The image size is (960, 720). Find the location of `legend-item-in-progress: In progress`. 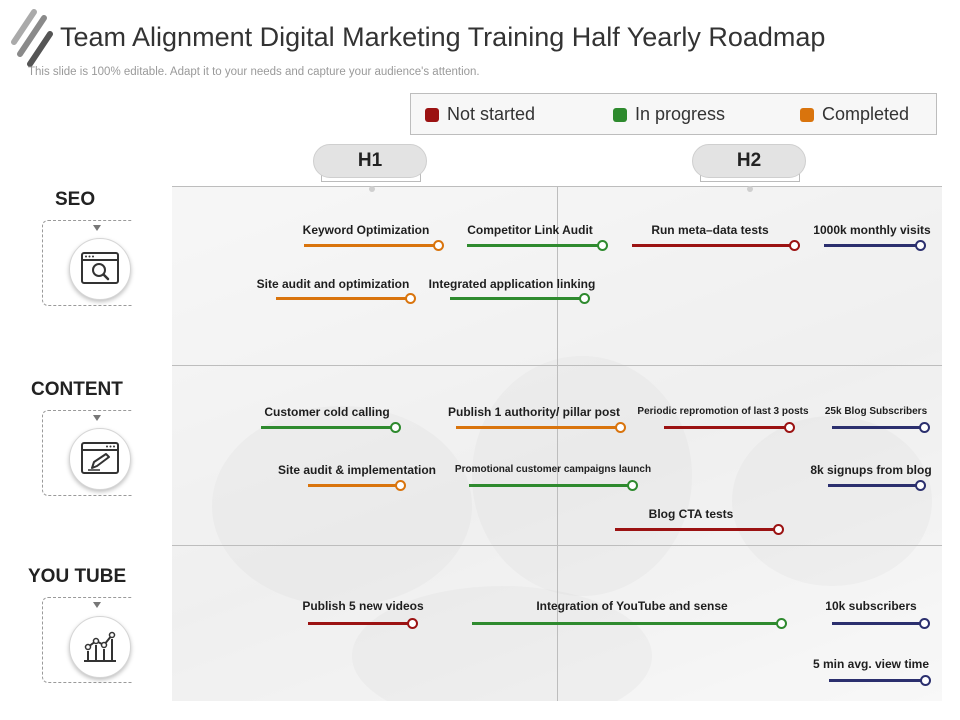

legend-item-in-progress: In progress is located at coordinates (669, 114).